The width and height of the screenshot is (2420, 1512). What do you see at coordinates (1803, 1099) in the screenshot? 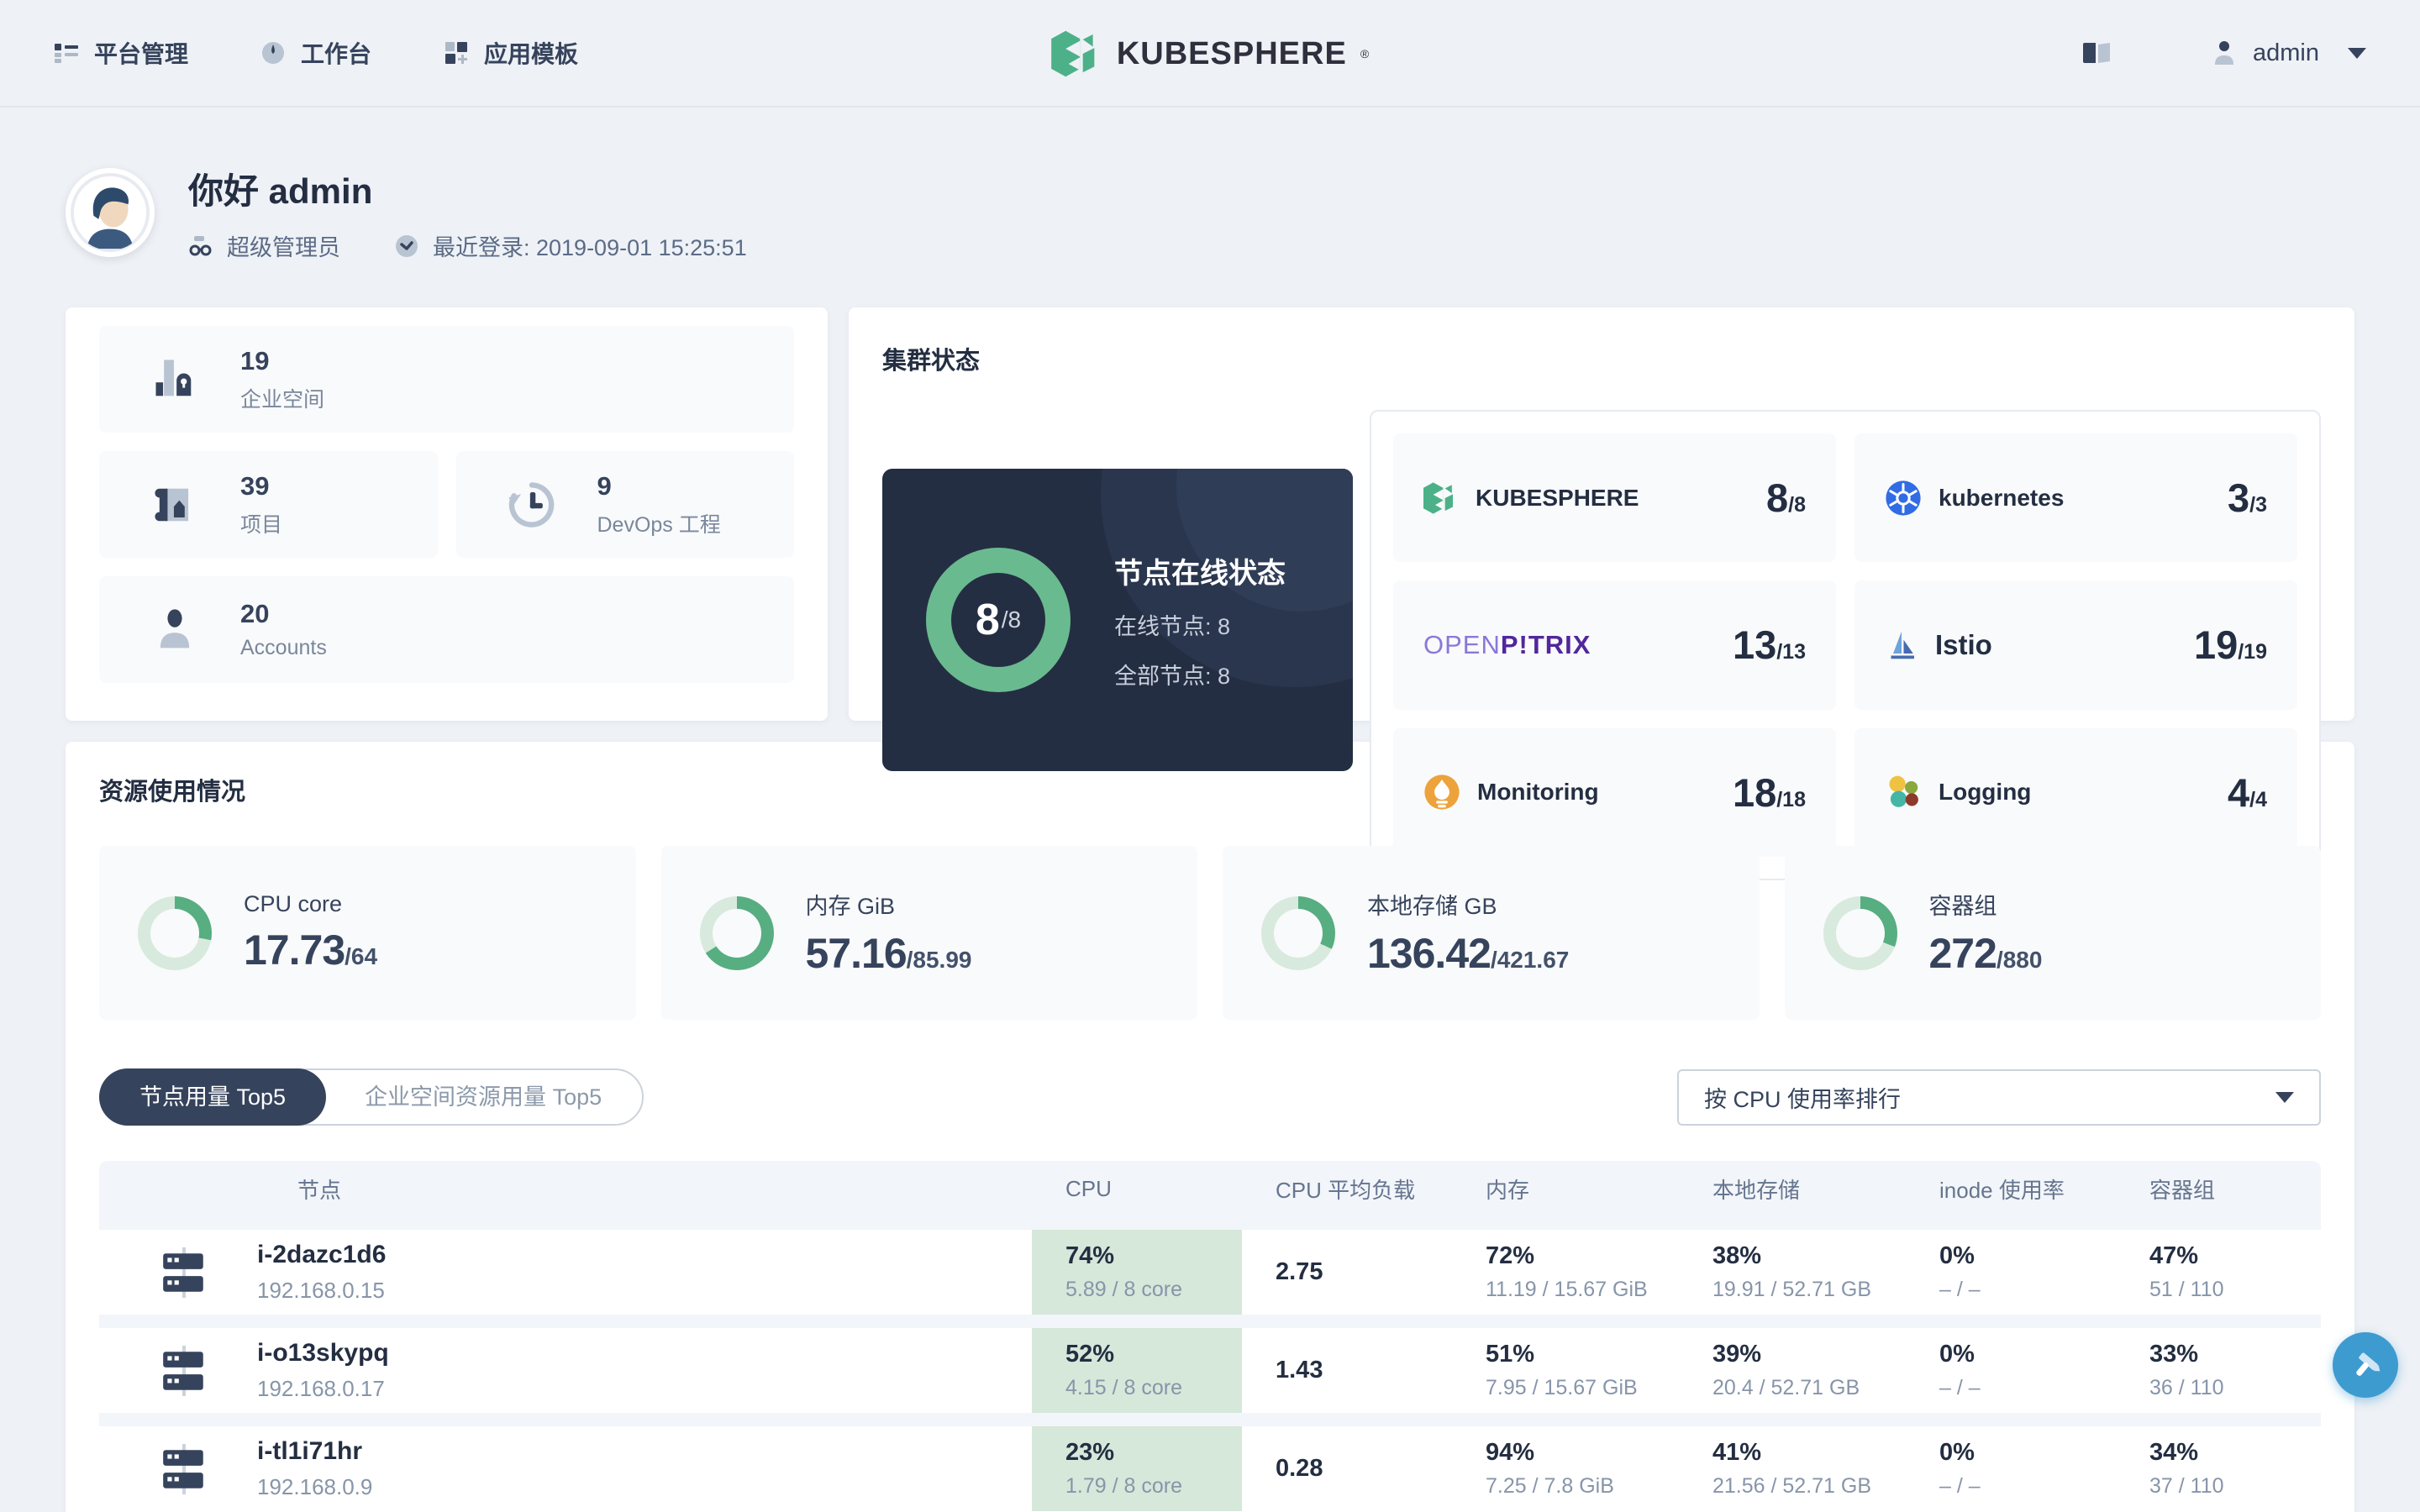
I see `sort-selected-value: 按 CPU 使用率排行` at bounding box center [1803, 1099].